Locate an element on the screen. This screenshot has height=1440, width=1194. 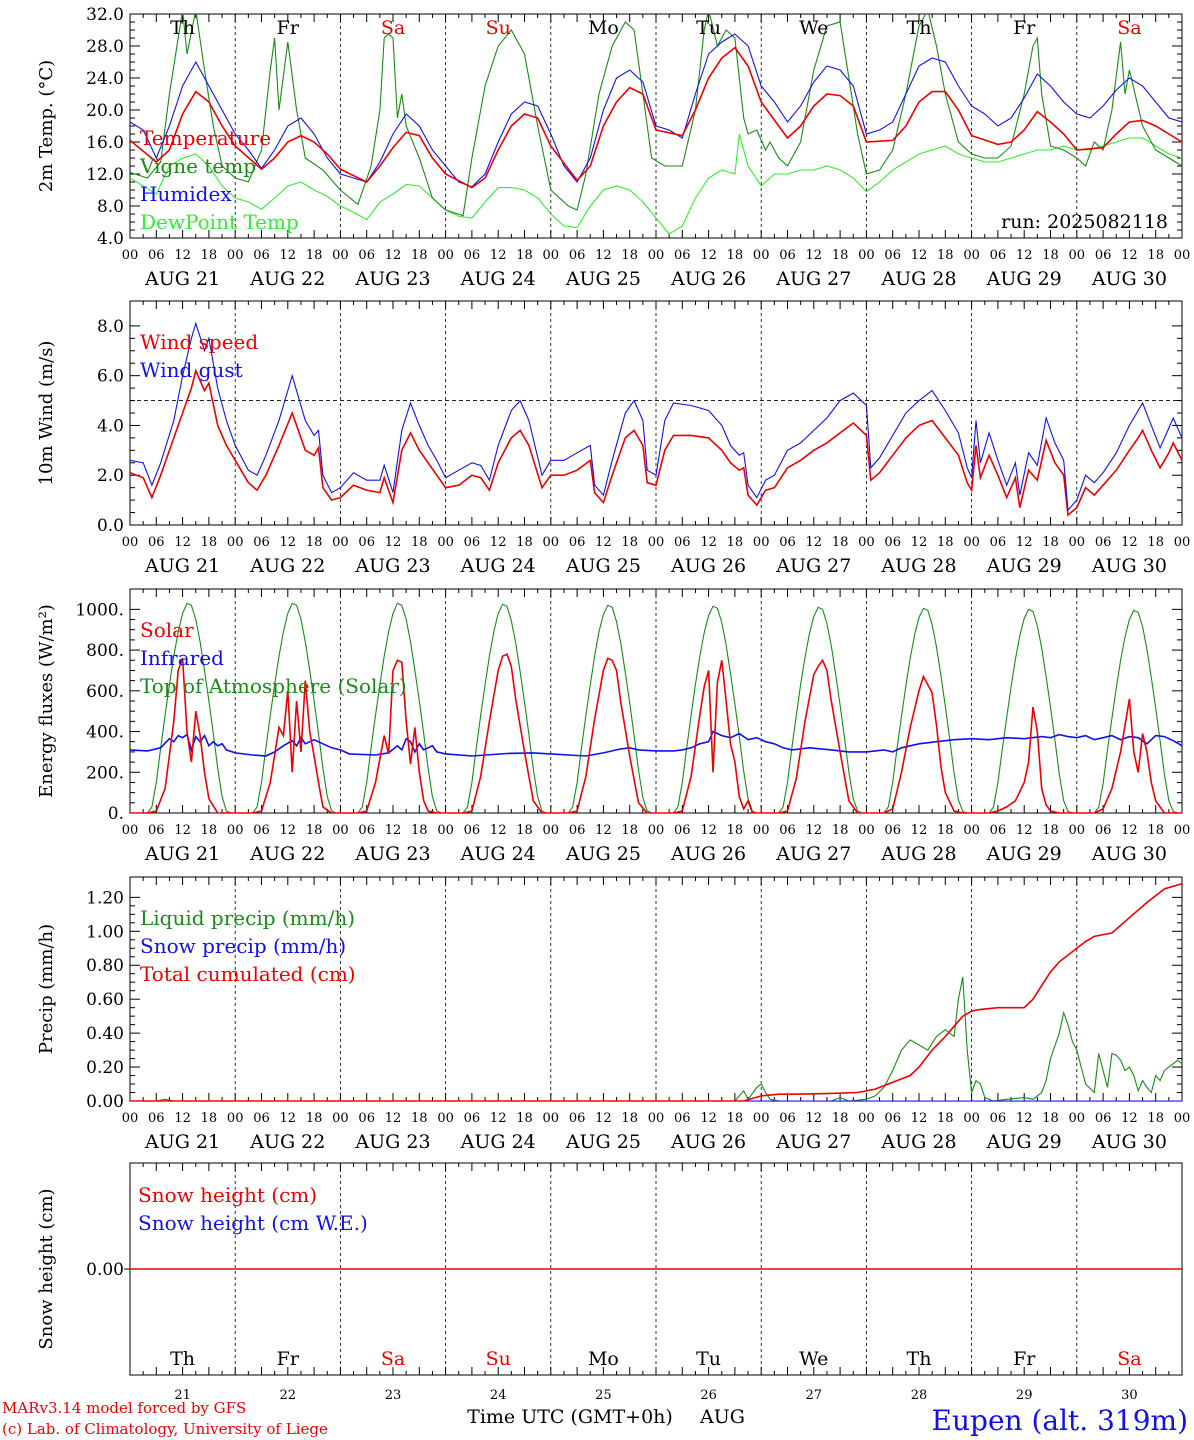
legend-entry: Liquid precip (mm/h) is located at coordinates (247, 918).